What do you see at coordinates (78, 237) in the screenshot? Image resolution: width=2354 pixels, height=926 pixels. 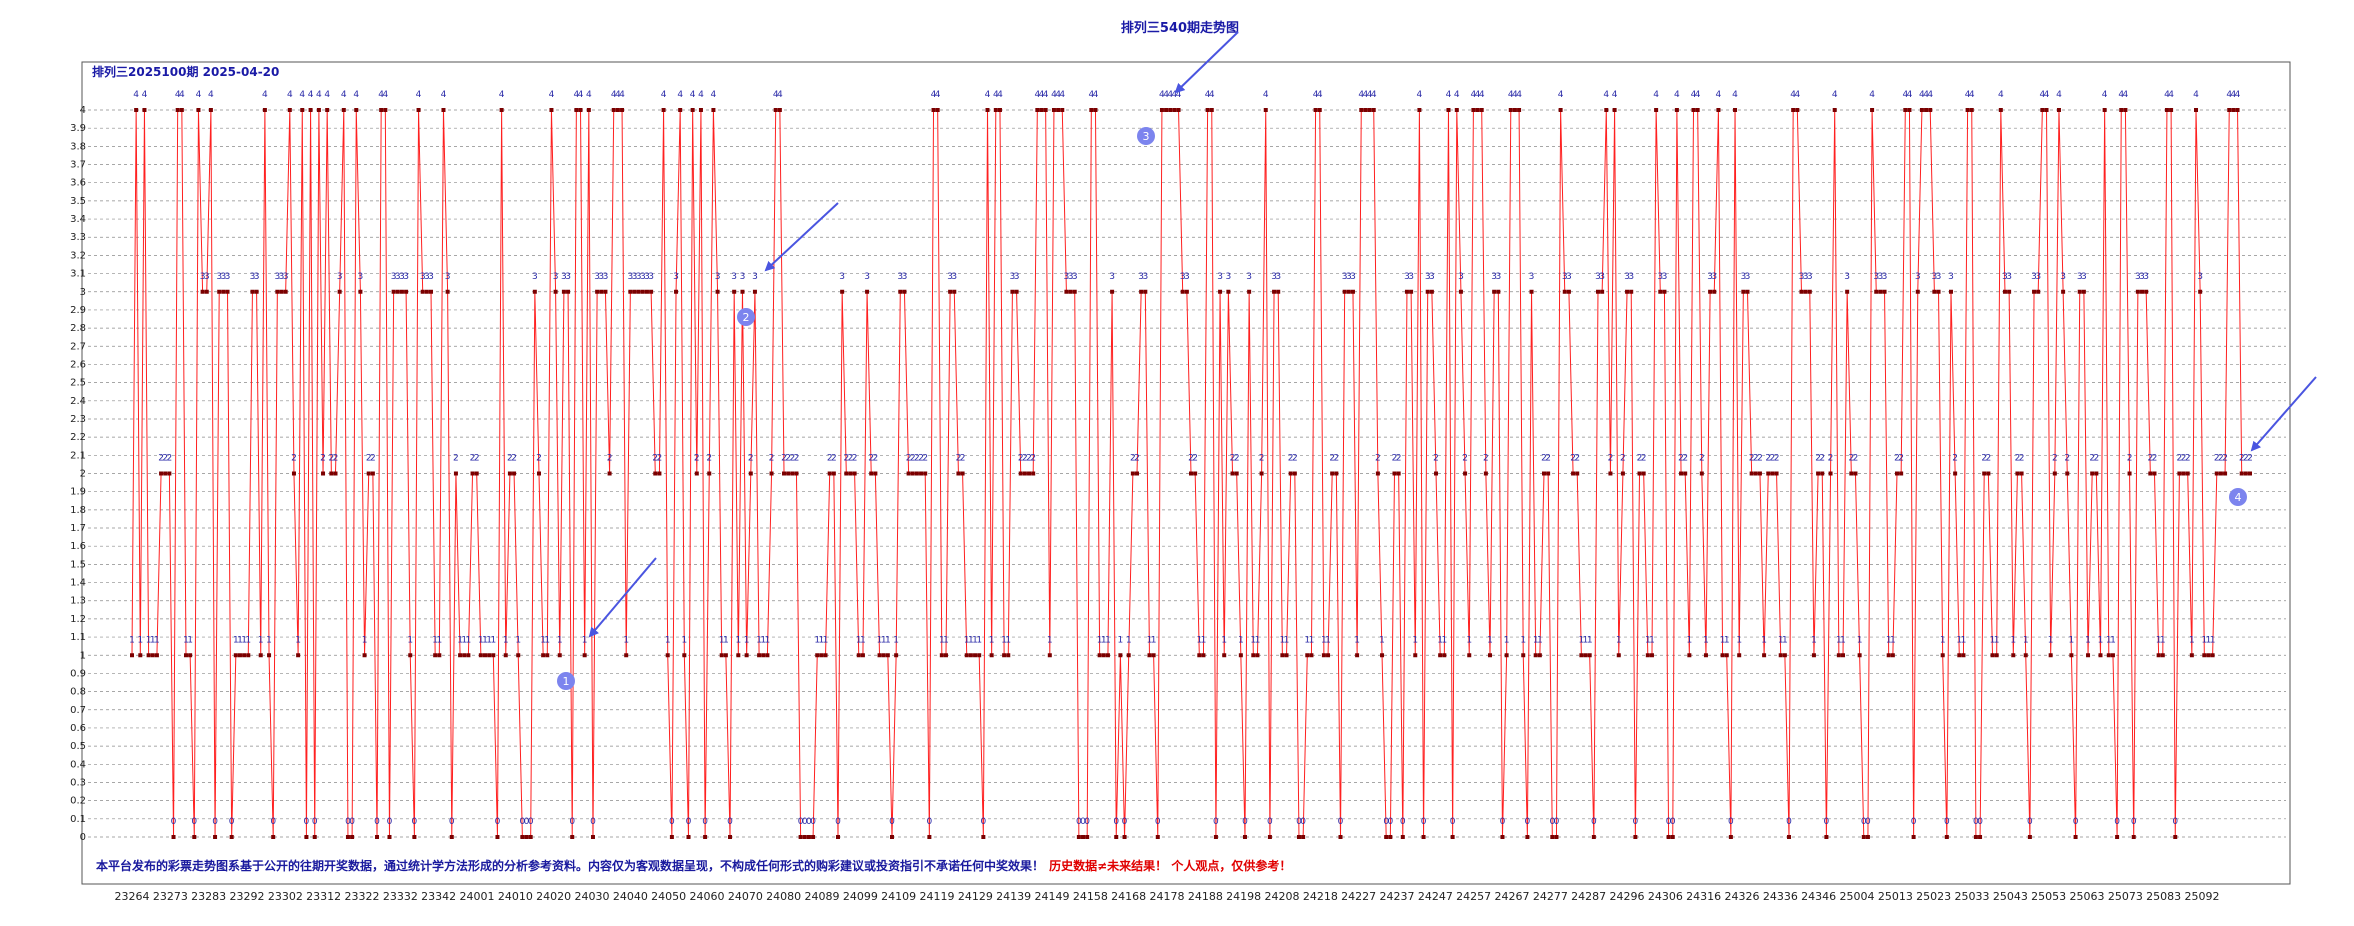 I see `y-tick-label: 3.3` at bounding box center [78, 237].